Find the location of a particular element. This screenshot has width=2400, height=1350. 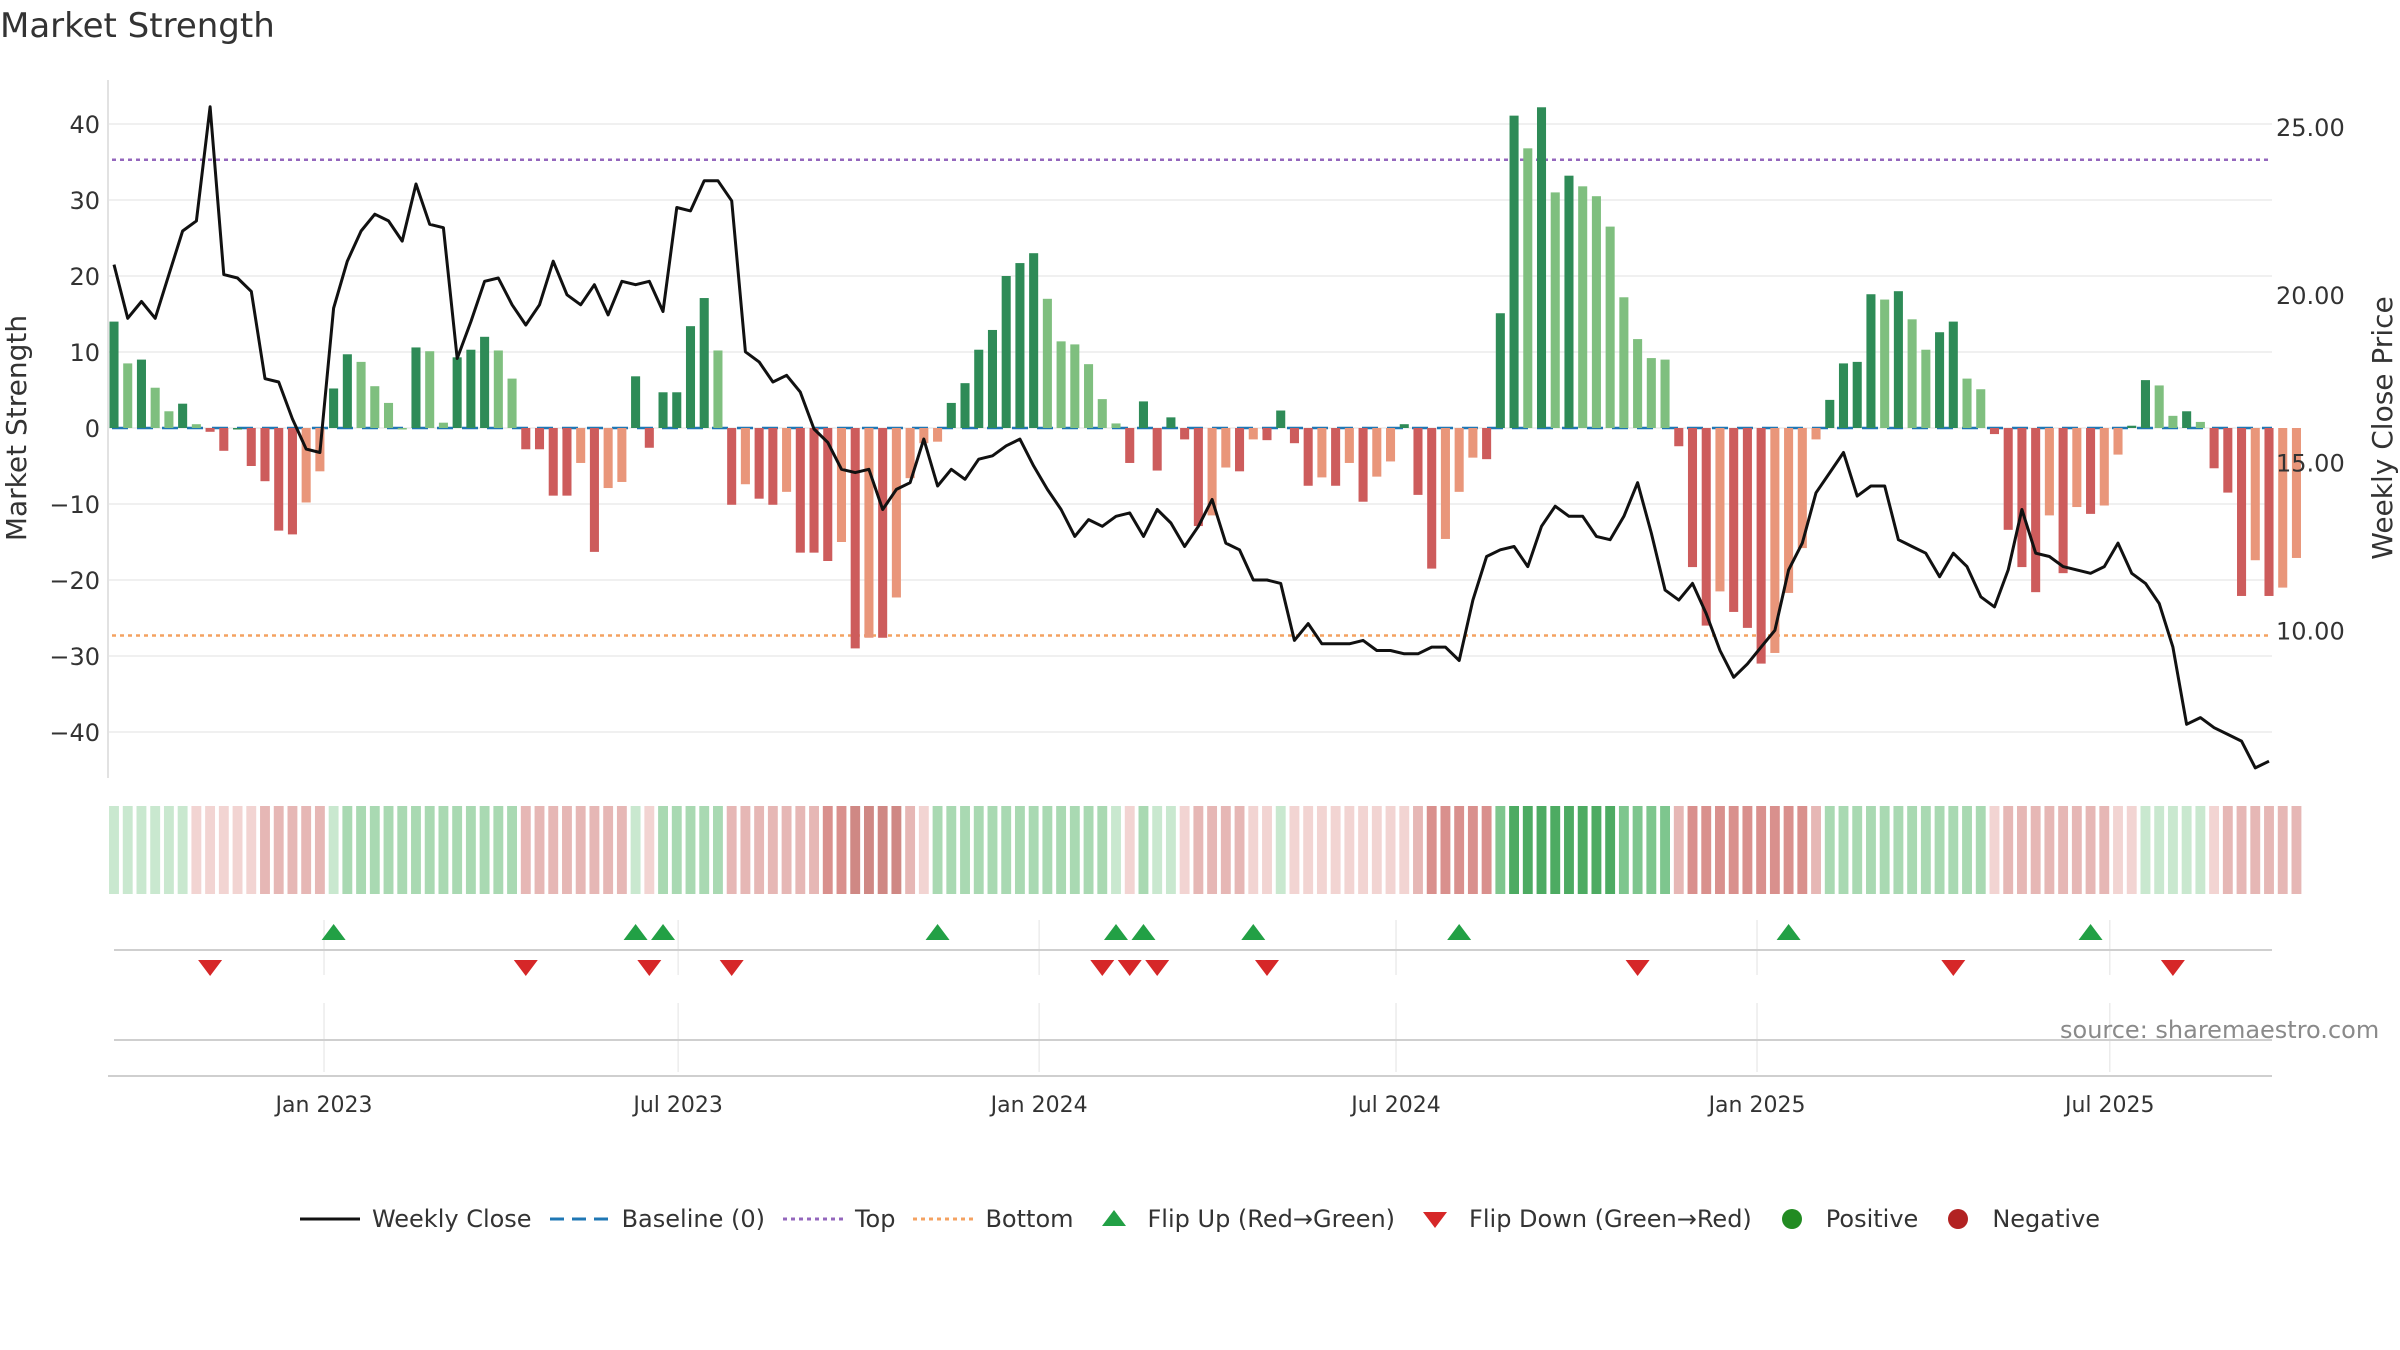

source-credit: source: sharemaestro.com is located at coordinates (2220, 1030).